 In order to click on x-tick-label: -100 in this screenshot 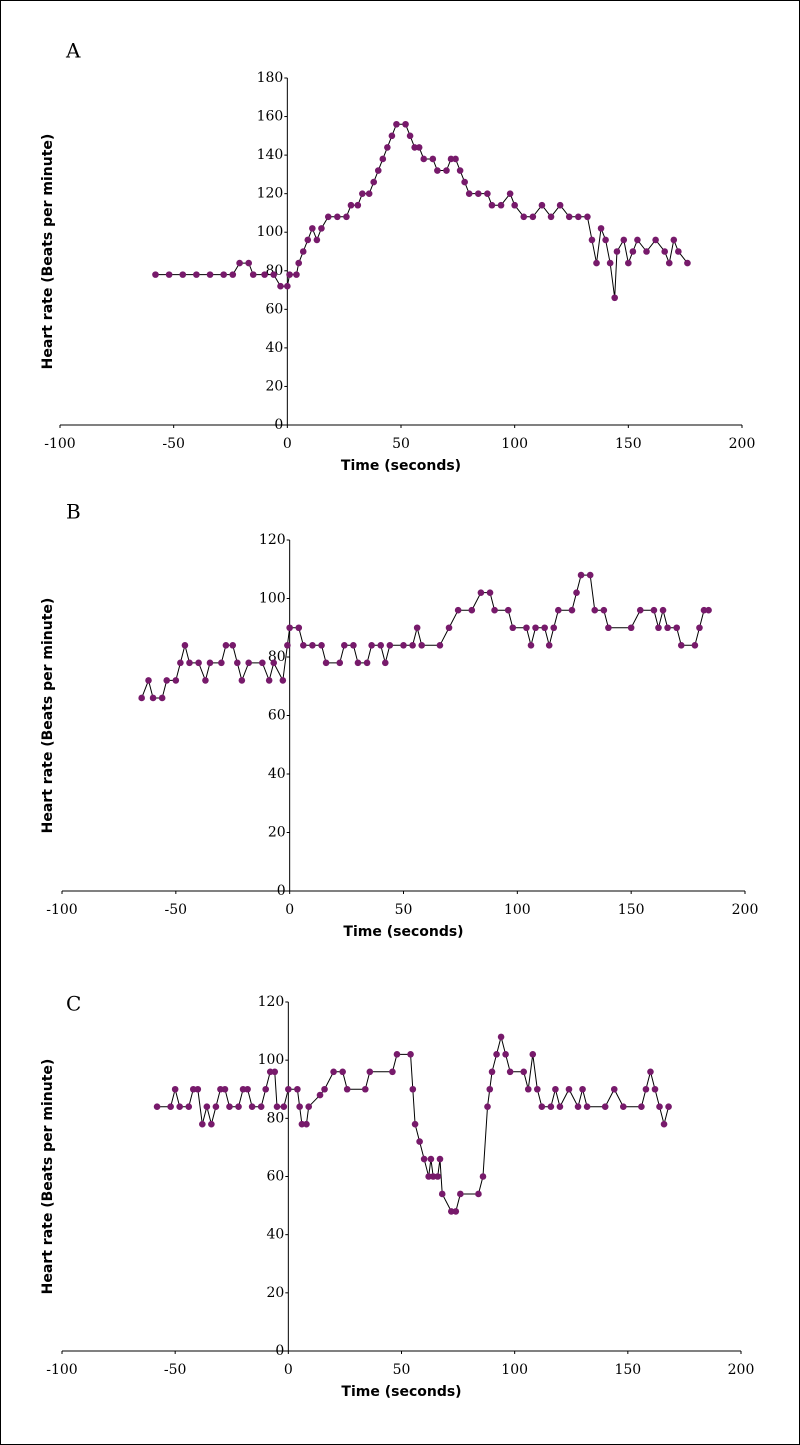, I will do `click(61, 1370)`.